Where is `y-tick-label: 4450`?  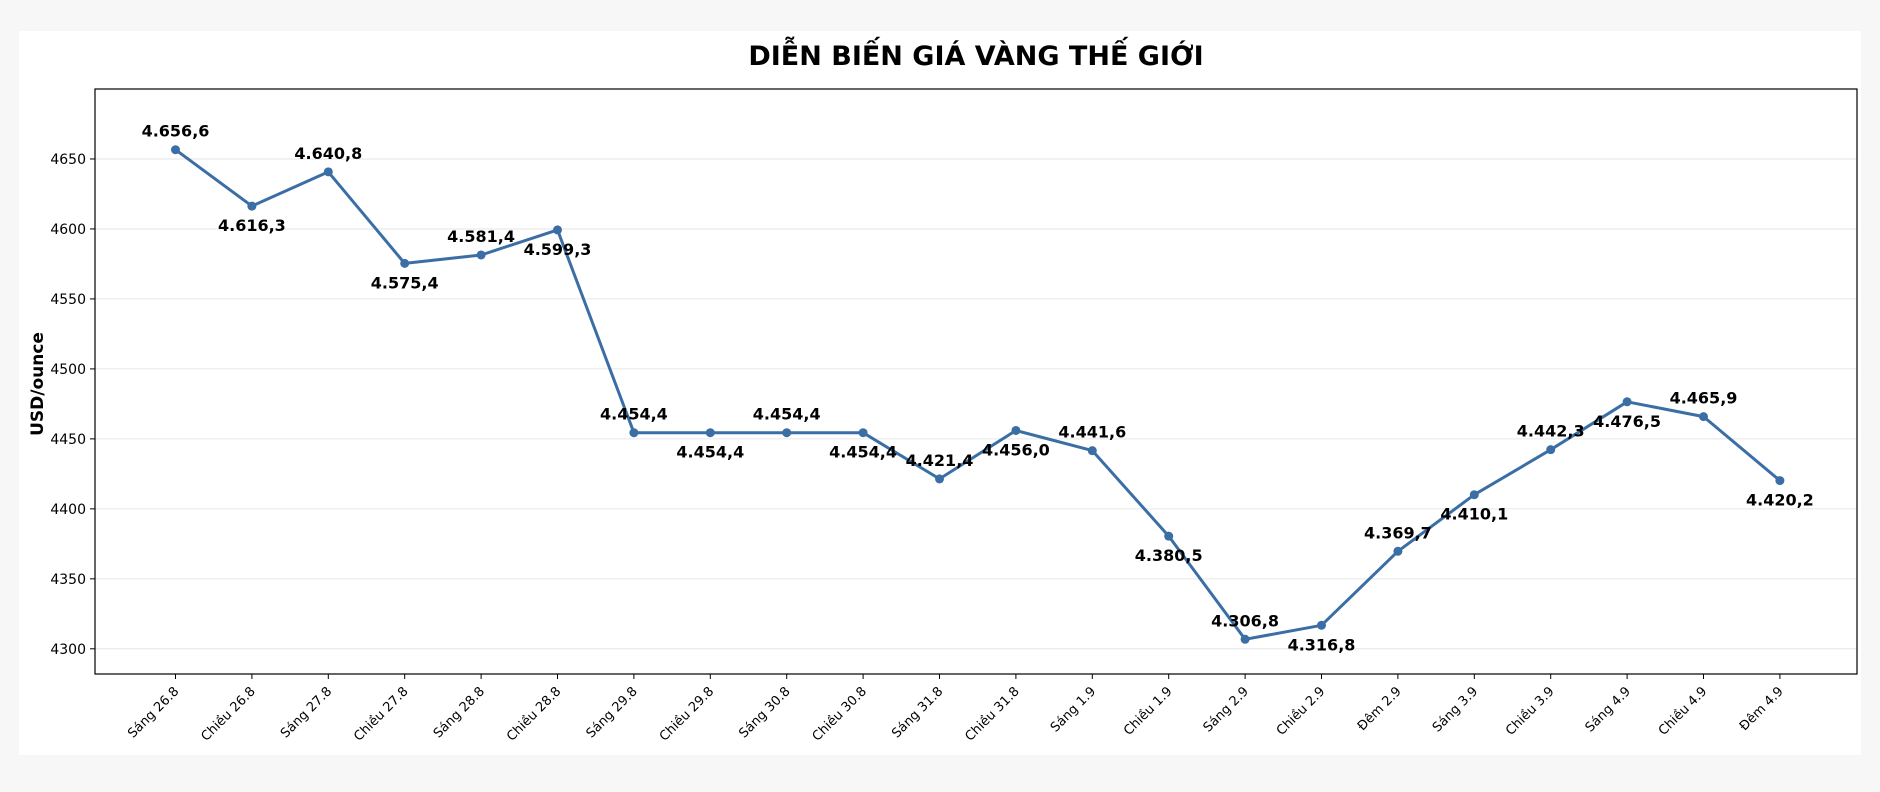
y-tick-label: 4450 is located at coordinates (68, 440).